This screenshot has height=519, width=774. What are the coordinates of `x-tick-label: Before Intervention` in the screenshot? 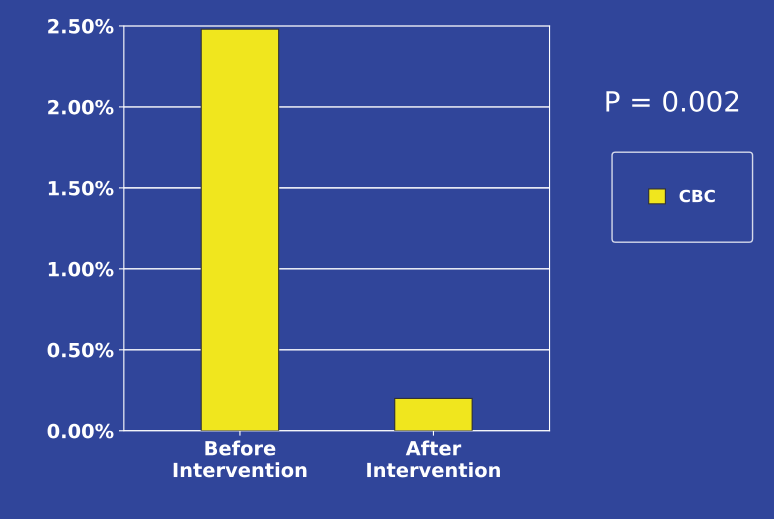 It's located at (240, 459).